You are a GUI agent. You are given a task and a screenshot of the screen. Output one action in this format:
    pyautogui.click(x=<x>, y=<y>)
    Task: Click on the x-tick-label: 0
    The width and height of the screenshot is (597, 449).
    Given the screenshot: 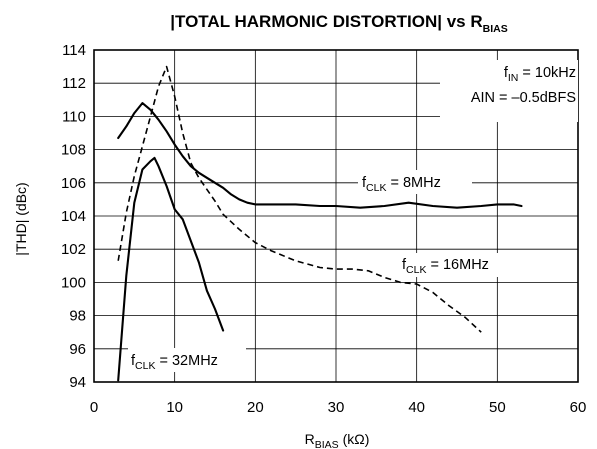 What is the action you would take?
    pyautogui.click(x=94, y=407)
    